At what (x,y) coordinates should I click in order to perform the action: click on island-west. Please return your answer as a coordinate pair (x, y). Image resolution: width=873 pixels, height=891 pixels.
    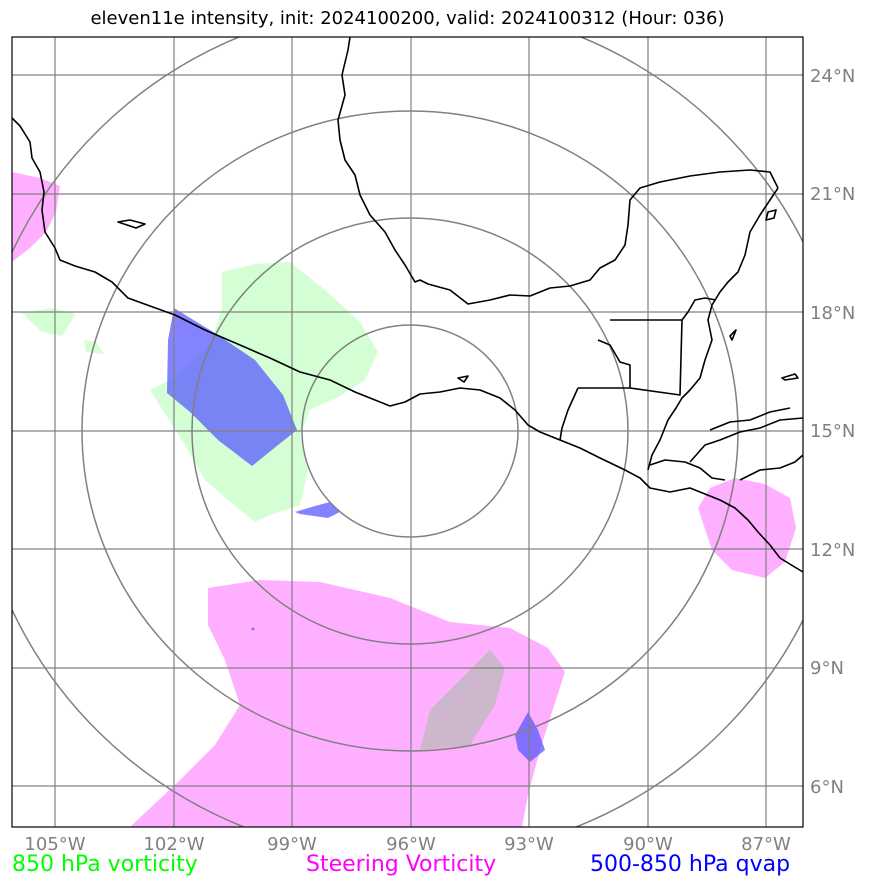
    Looking at the image, I should click on (131, 224).